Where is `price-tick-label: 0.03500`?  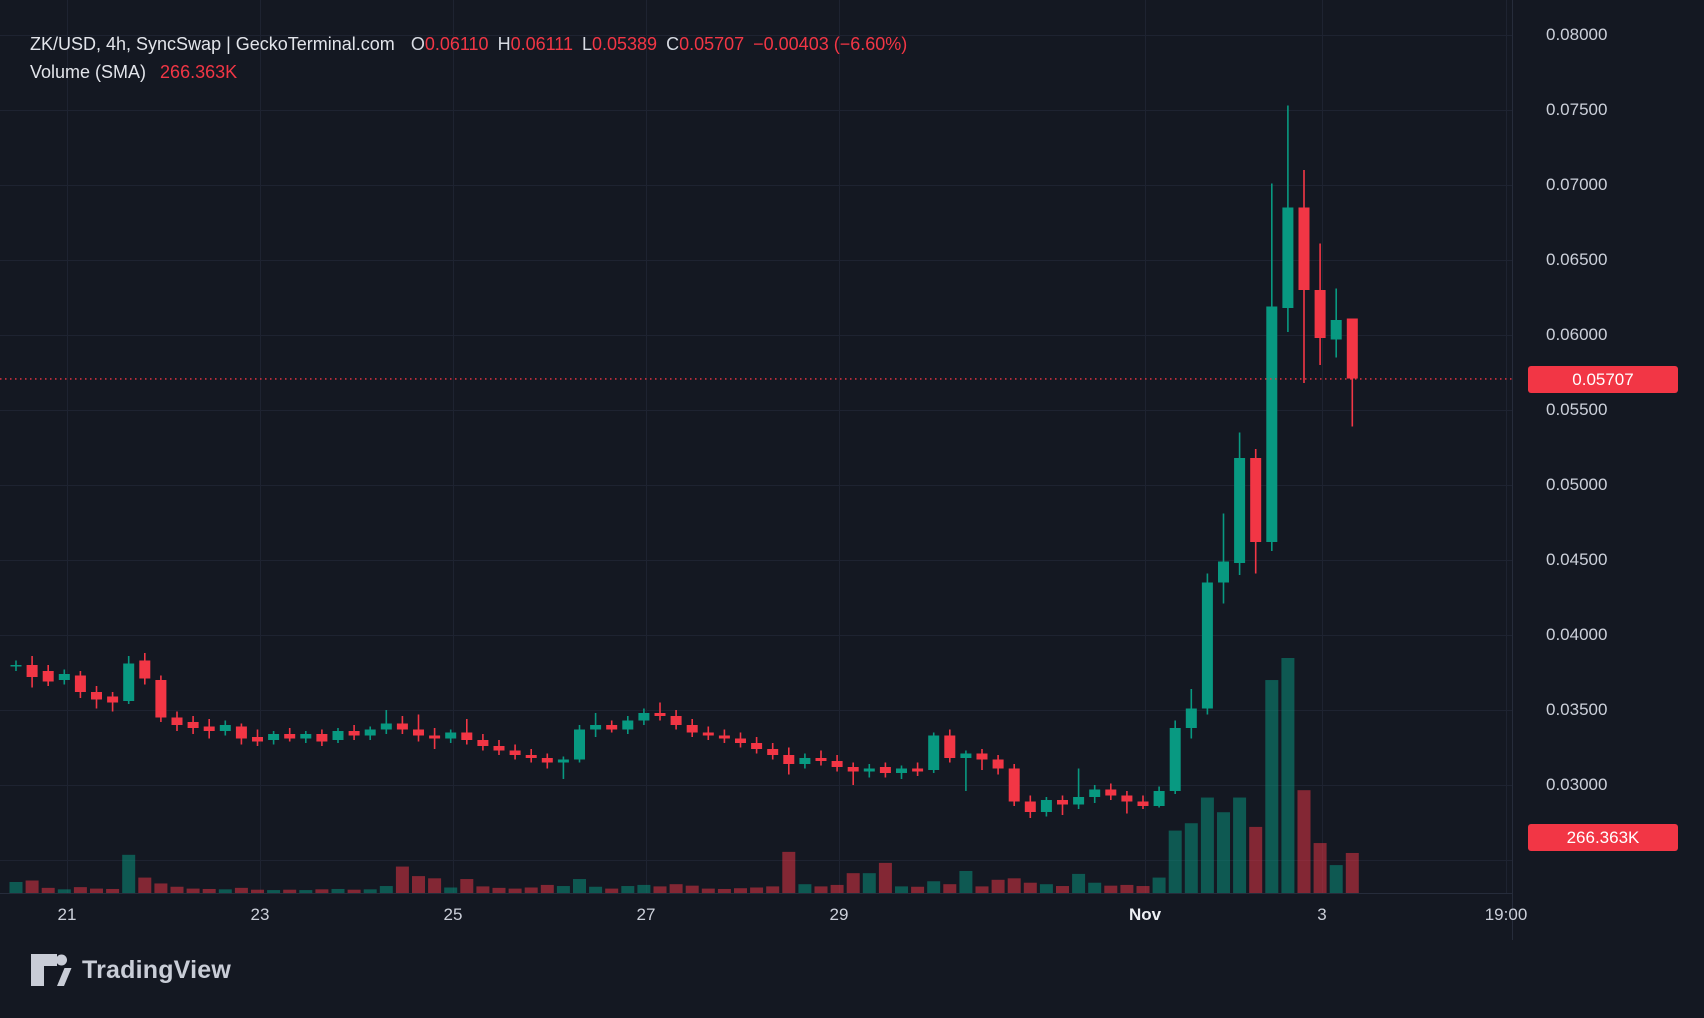
price-tick-label: 0.03500 is located at coordinates (1577, 709).